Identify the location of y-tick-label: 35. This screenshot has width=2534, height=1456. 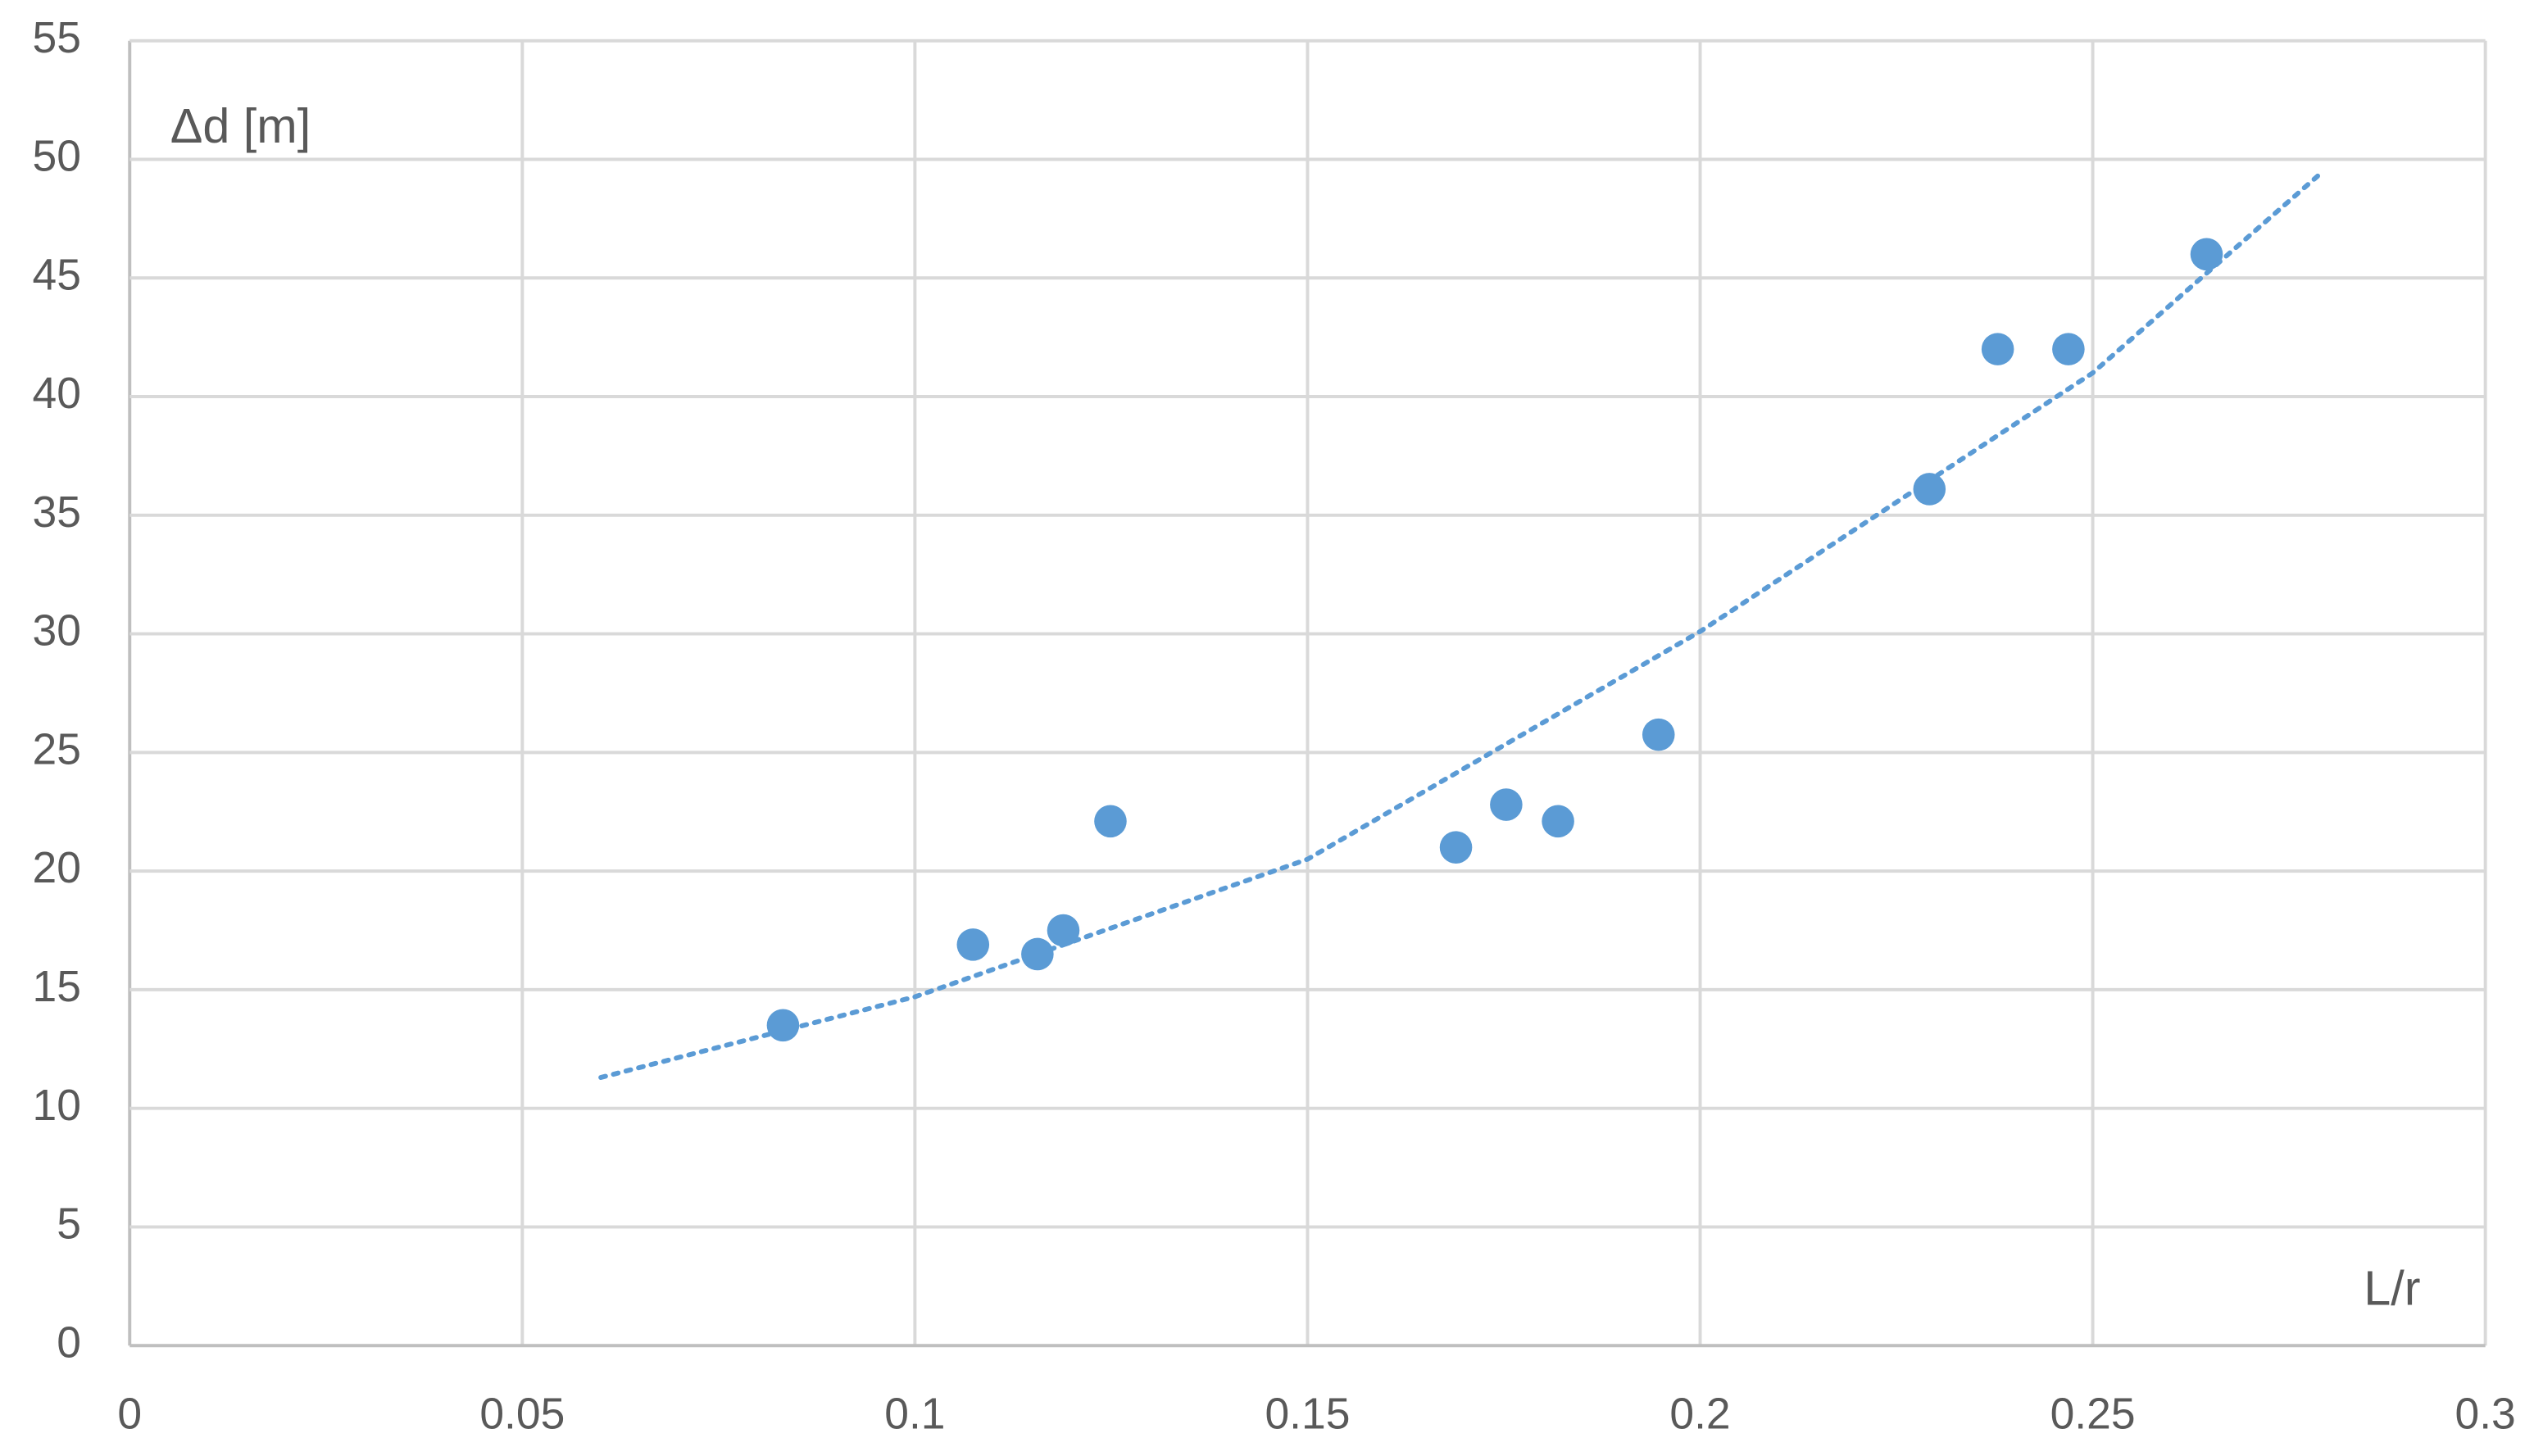
(57, 513).